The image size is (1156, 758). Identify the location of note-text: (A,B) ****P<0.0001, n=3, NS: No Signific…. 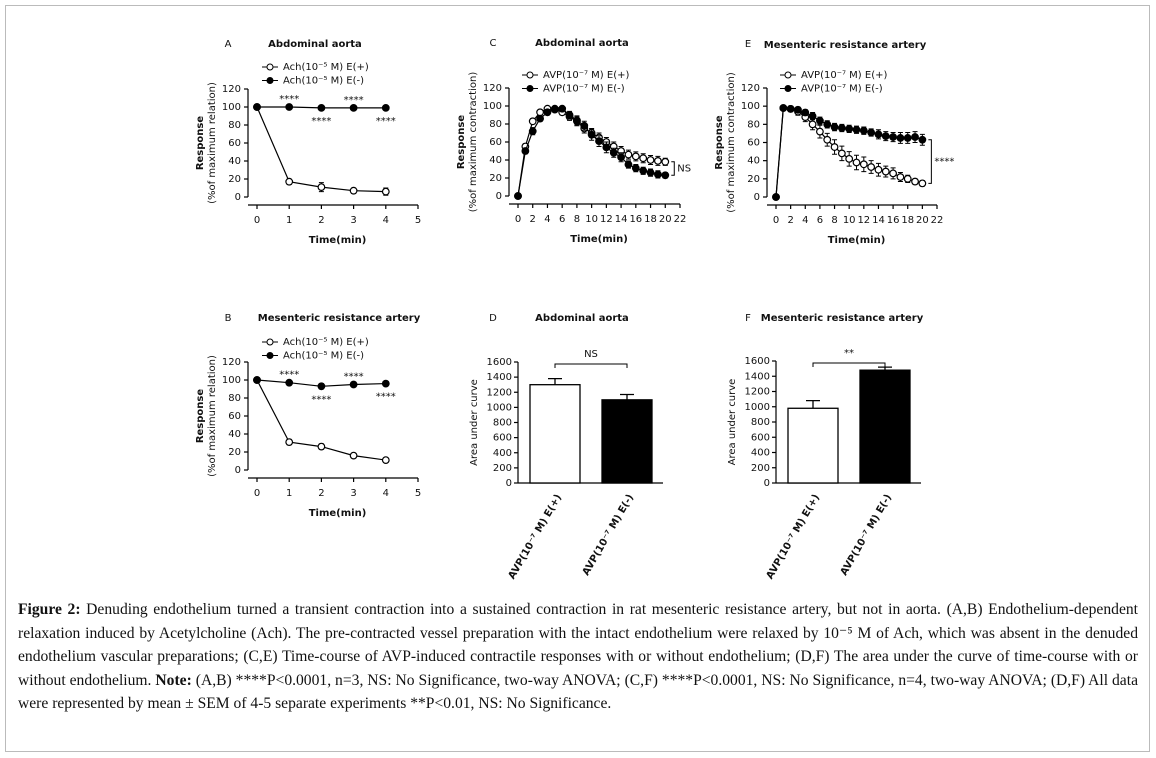
(578, 692).